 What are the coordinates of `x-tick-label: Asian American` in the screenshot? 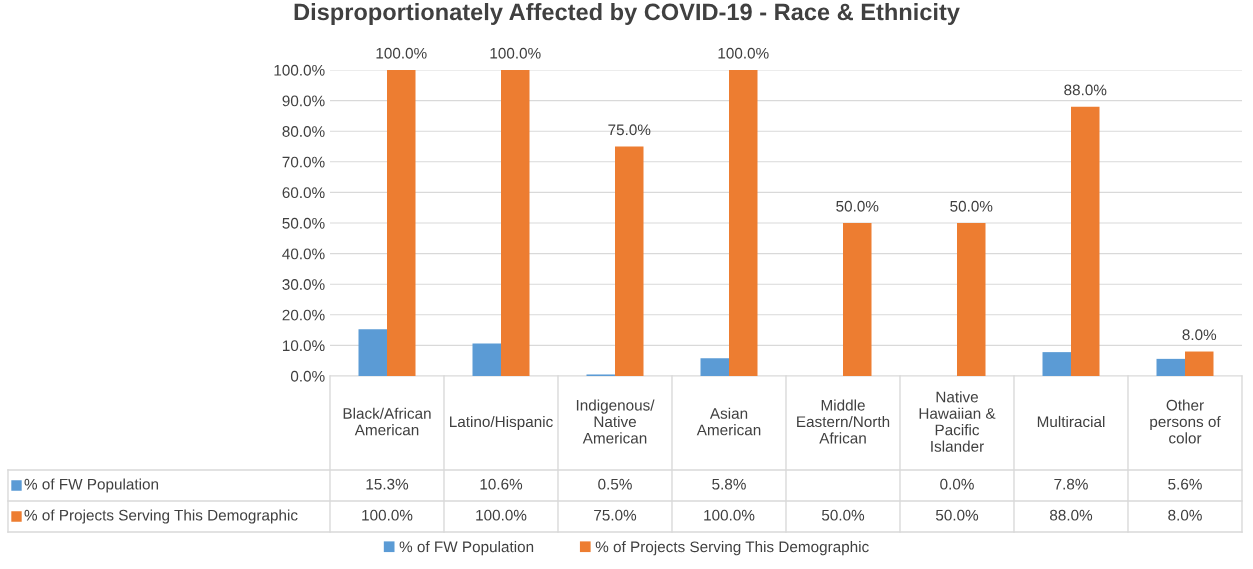 It's located at (728, 421).